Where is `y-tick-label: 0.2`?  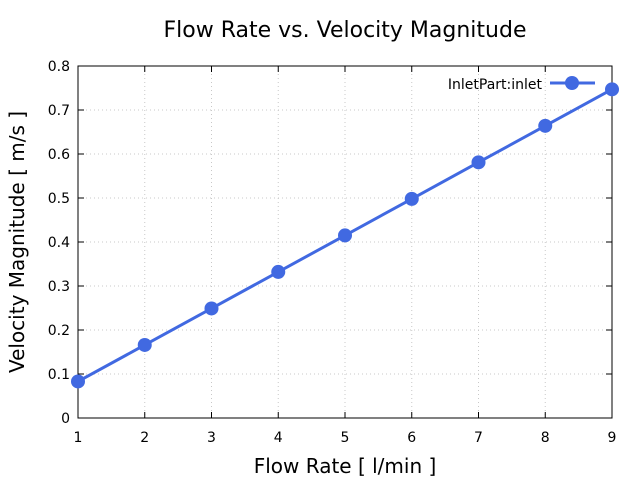 y-tick-label: 0.2 is located at coordinates (59, 331).